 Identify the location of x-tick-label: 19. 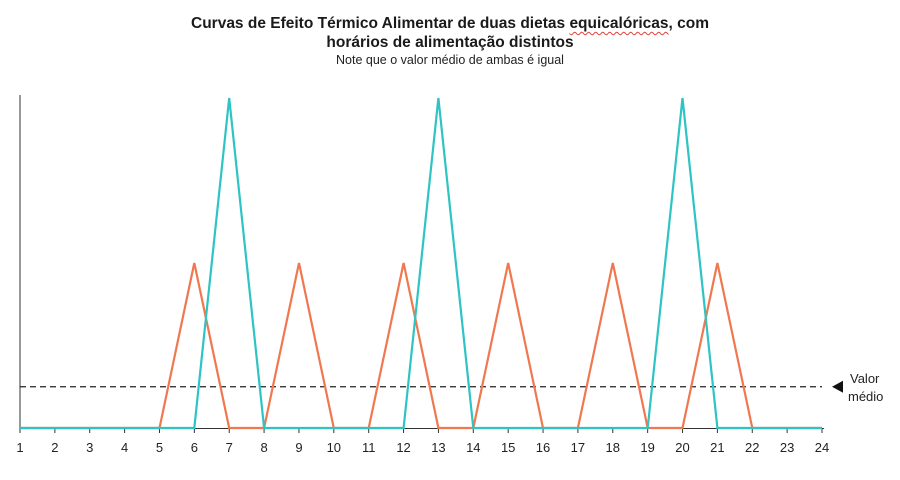
(647, 447).